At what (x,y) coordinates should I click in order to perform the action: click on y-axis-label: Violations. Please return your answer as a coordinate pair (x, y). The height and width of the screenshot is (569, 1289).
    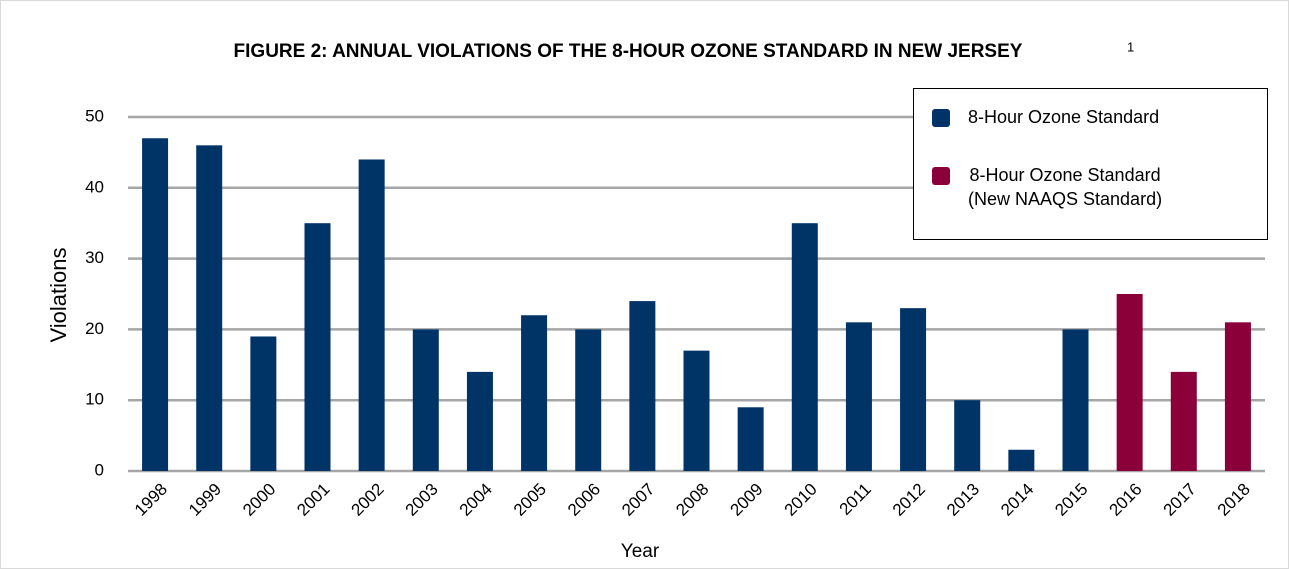
    Looking at the image, I should click on (58, 295).